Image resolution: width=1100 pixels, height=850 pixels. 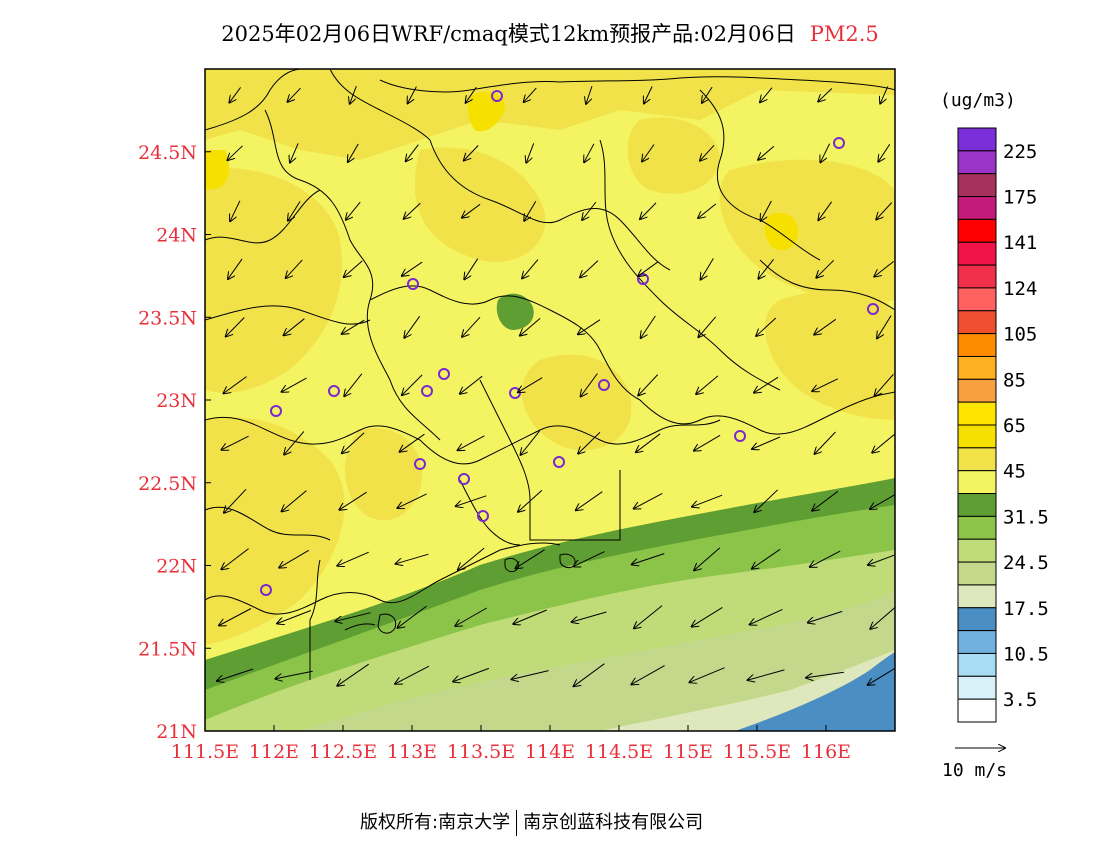 What do you see at coordinates (1020, 335) in the screenshot?
I see `legend-label: 105` at bounding box center [1020, 335].